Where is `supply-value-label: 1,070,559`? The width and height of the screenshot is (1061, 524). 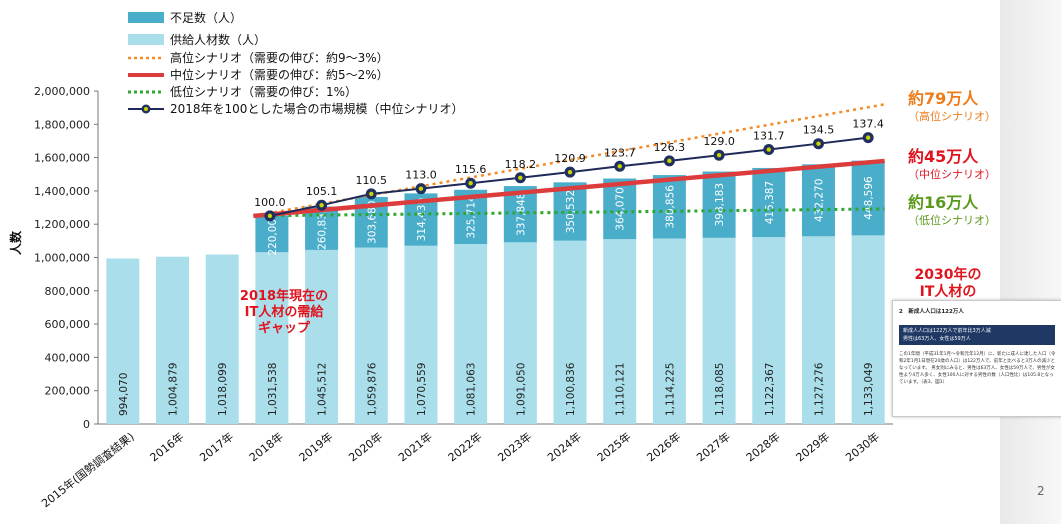 supply-value-label: 1,070,559 is located at coordinates (422, 389).